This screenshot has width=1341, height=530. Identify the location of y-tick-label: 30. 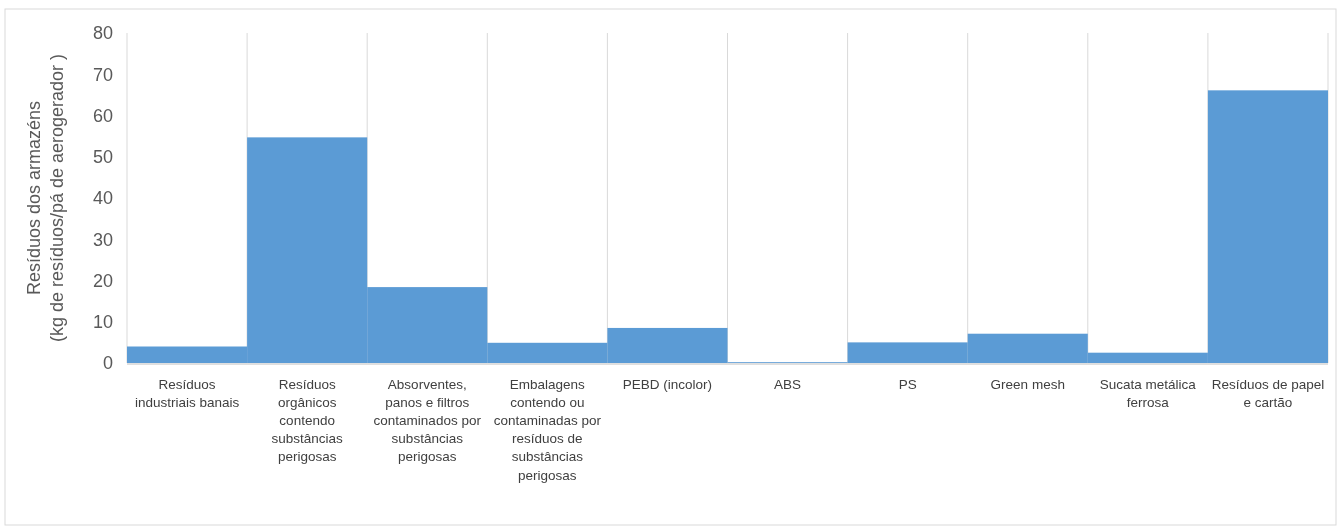
(102, 239).